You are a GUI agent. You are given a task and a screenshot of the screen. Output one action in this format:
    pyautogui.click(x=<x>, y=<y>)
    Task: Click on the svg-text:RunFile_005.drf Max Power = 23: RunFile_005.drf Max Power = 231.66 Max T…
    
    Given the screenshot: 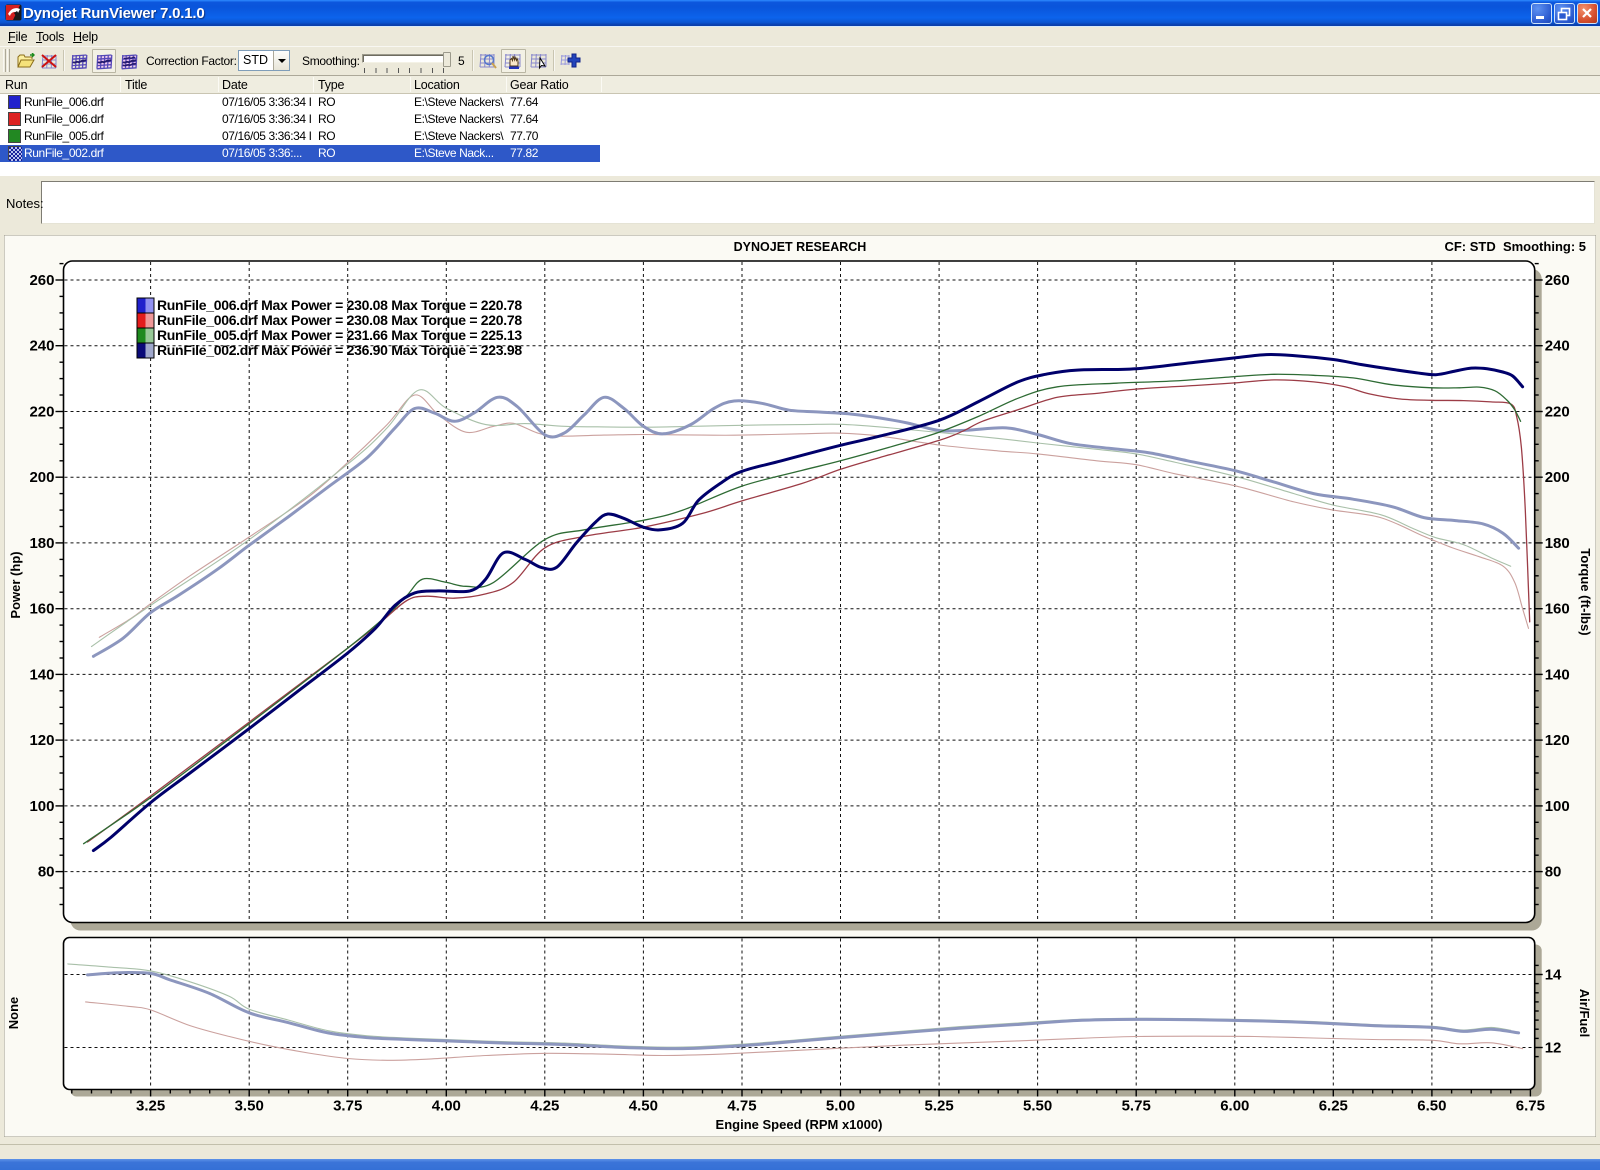 What is the action you would take?
    pyautogui.click(x=339, y=335)
    